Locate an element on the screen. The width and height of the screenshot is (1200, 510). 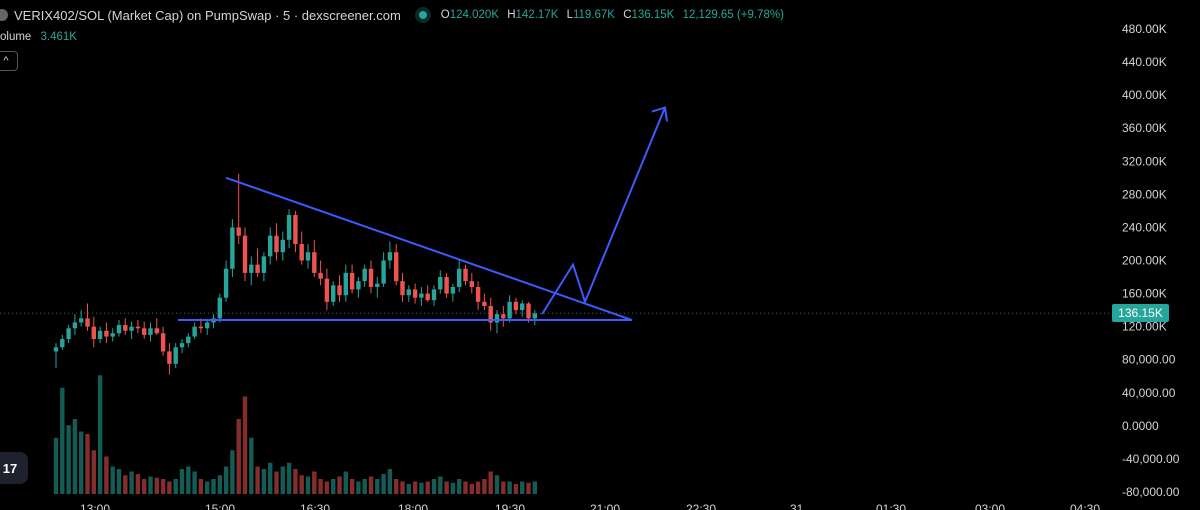
tradingview-logo: 17 is located at coordinates (14, 468).